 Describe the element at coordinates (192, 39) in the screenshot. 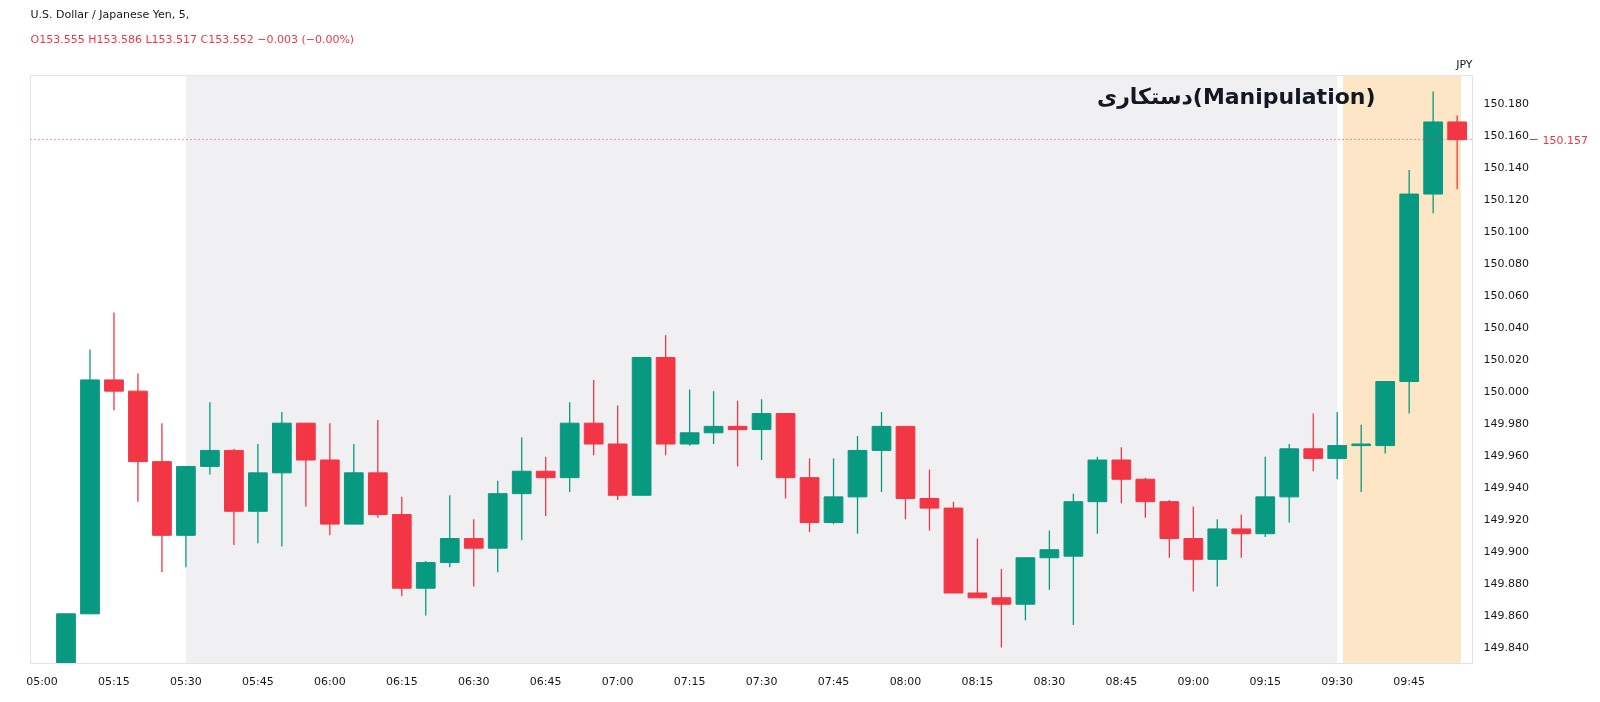

I see `chart-subtitle: O153.555 H153.586 L153.517 C153.552 −0.003 (−0.00%)` at that location.